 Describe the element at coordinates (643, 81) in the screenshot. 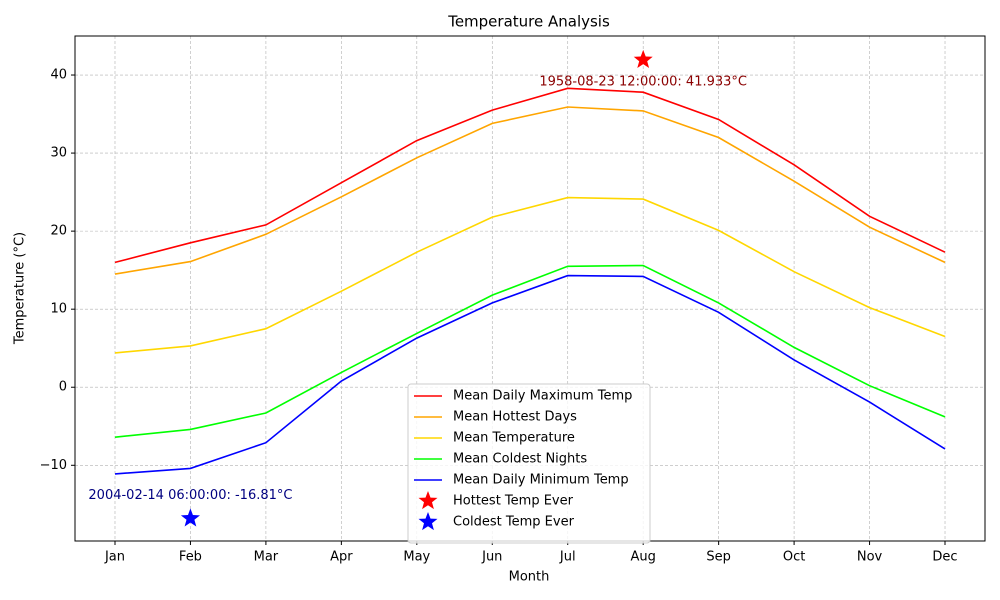

I see `annotation: 1958-08-23 12:00:00: 41.933°C` at that location.